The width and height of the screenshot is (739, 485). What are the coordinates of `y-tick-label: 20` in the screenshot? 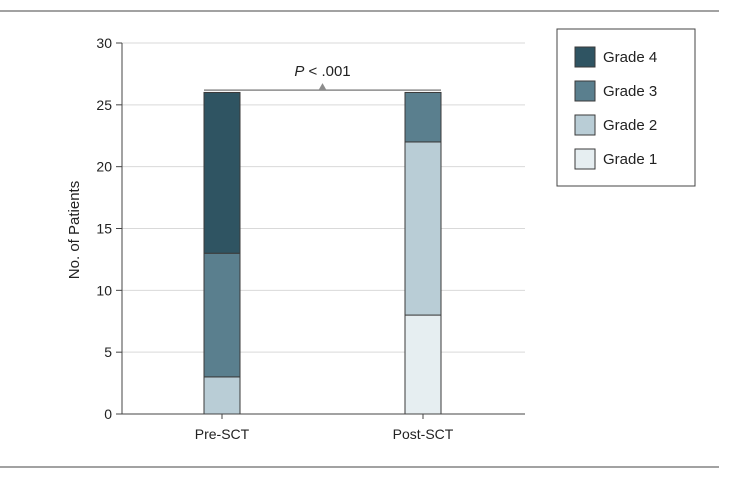 It's located at (104, 167).